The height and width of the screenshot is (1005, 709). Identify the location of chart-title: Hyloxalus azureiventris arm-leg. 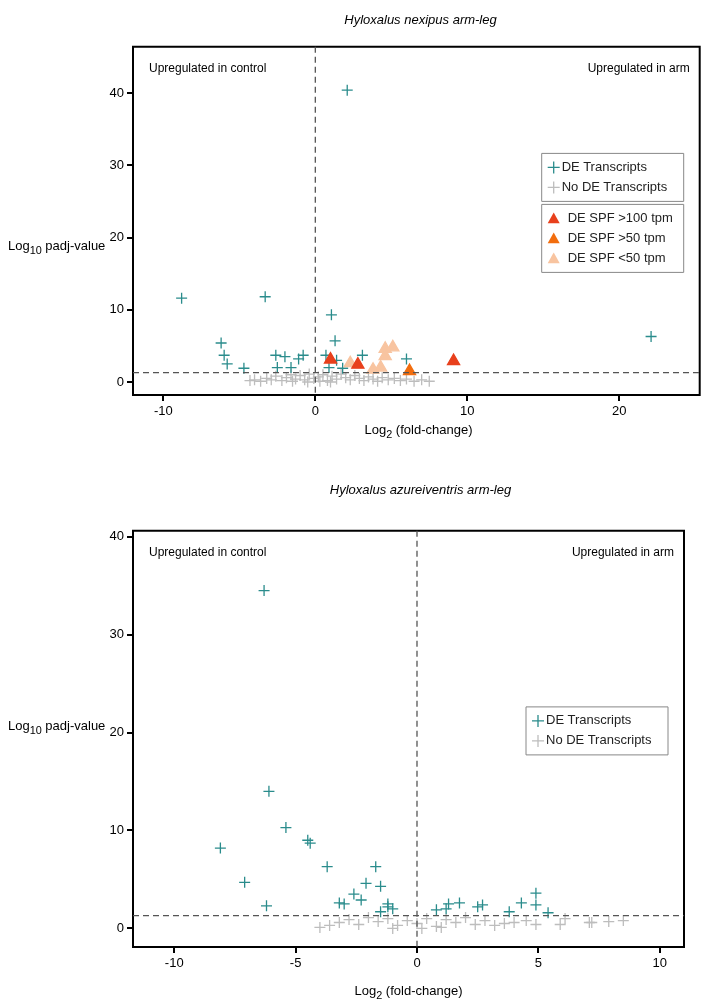
(420, 489).